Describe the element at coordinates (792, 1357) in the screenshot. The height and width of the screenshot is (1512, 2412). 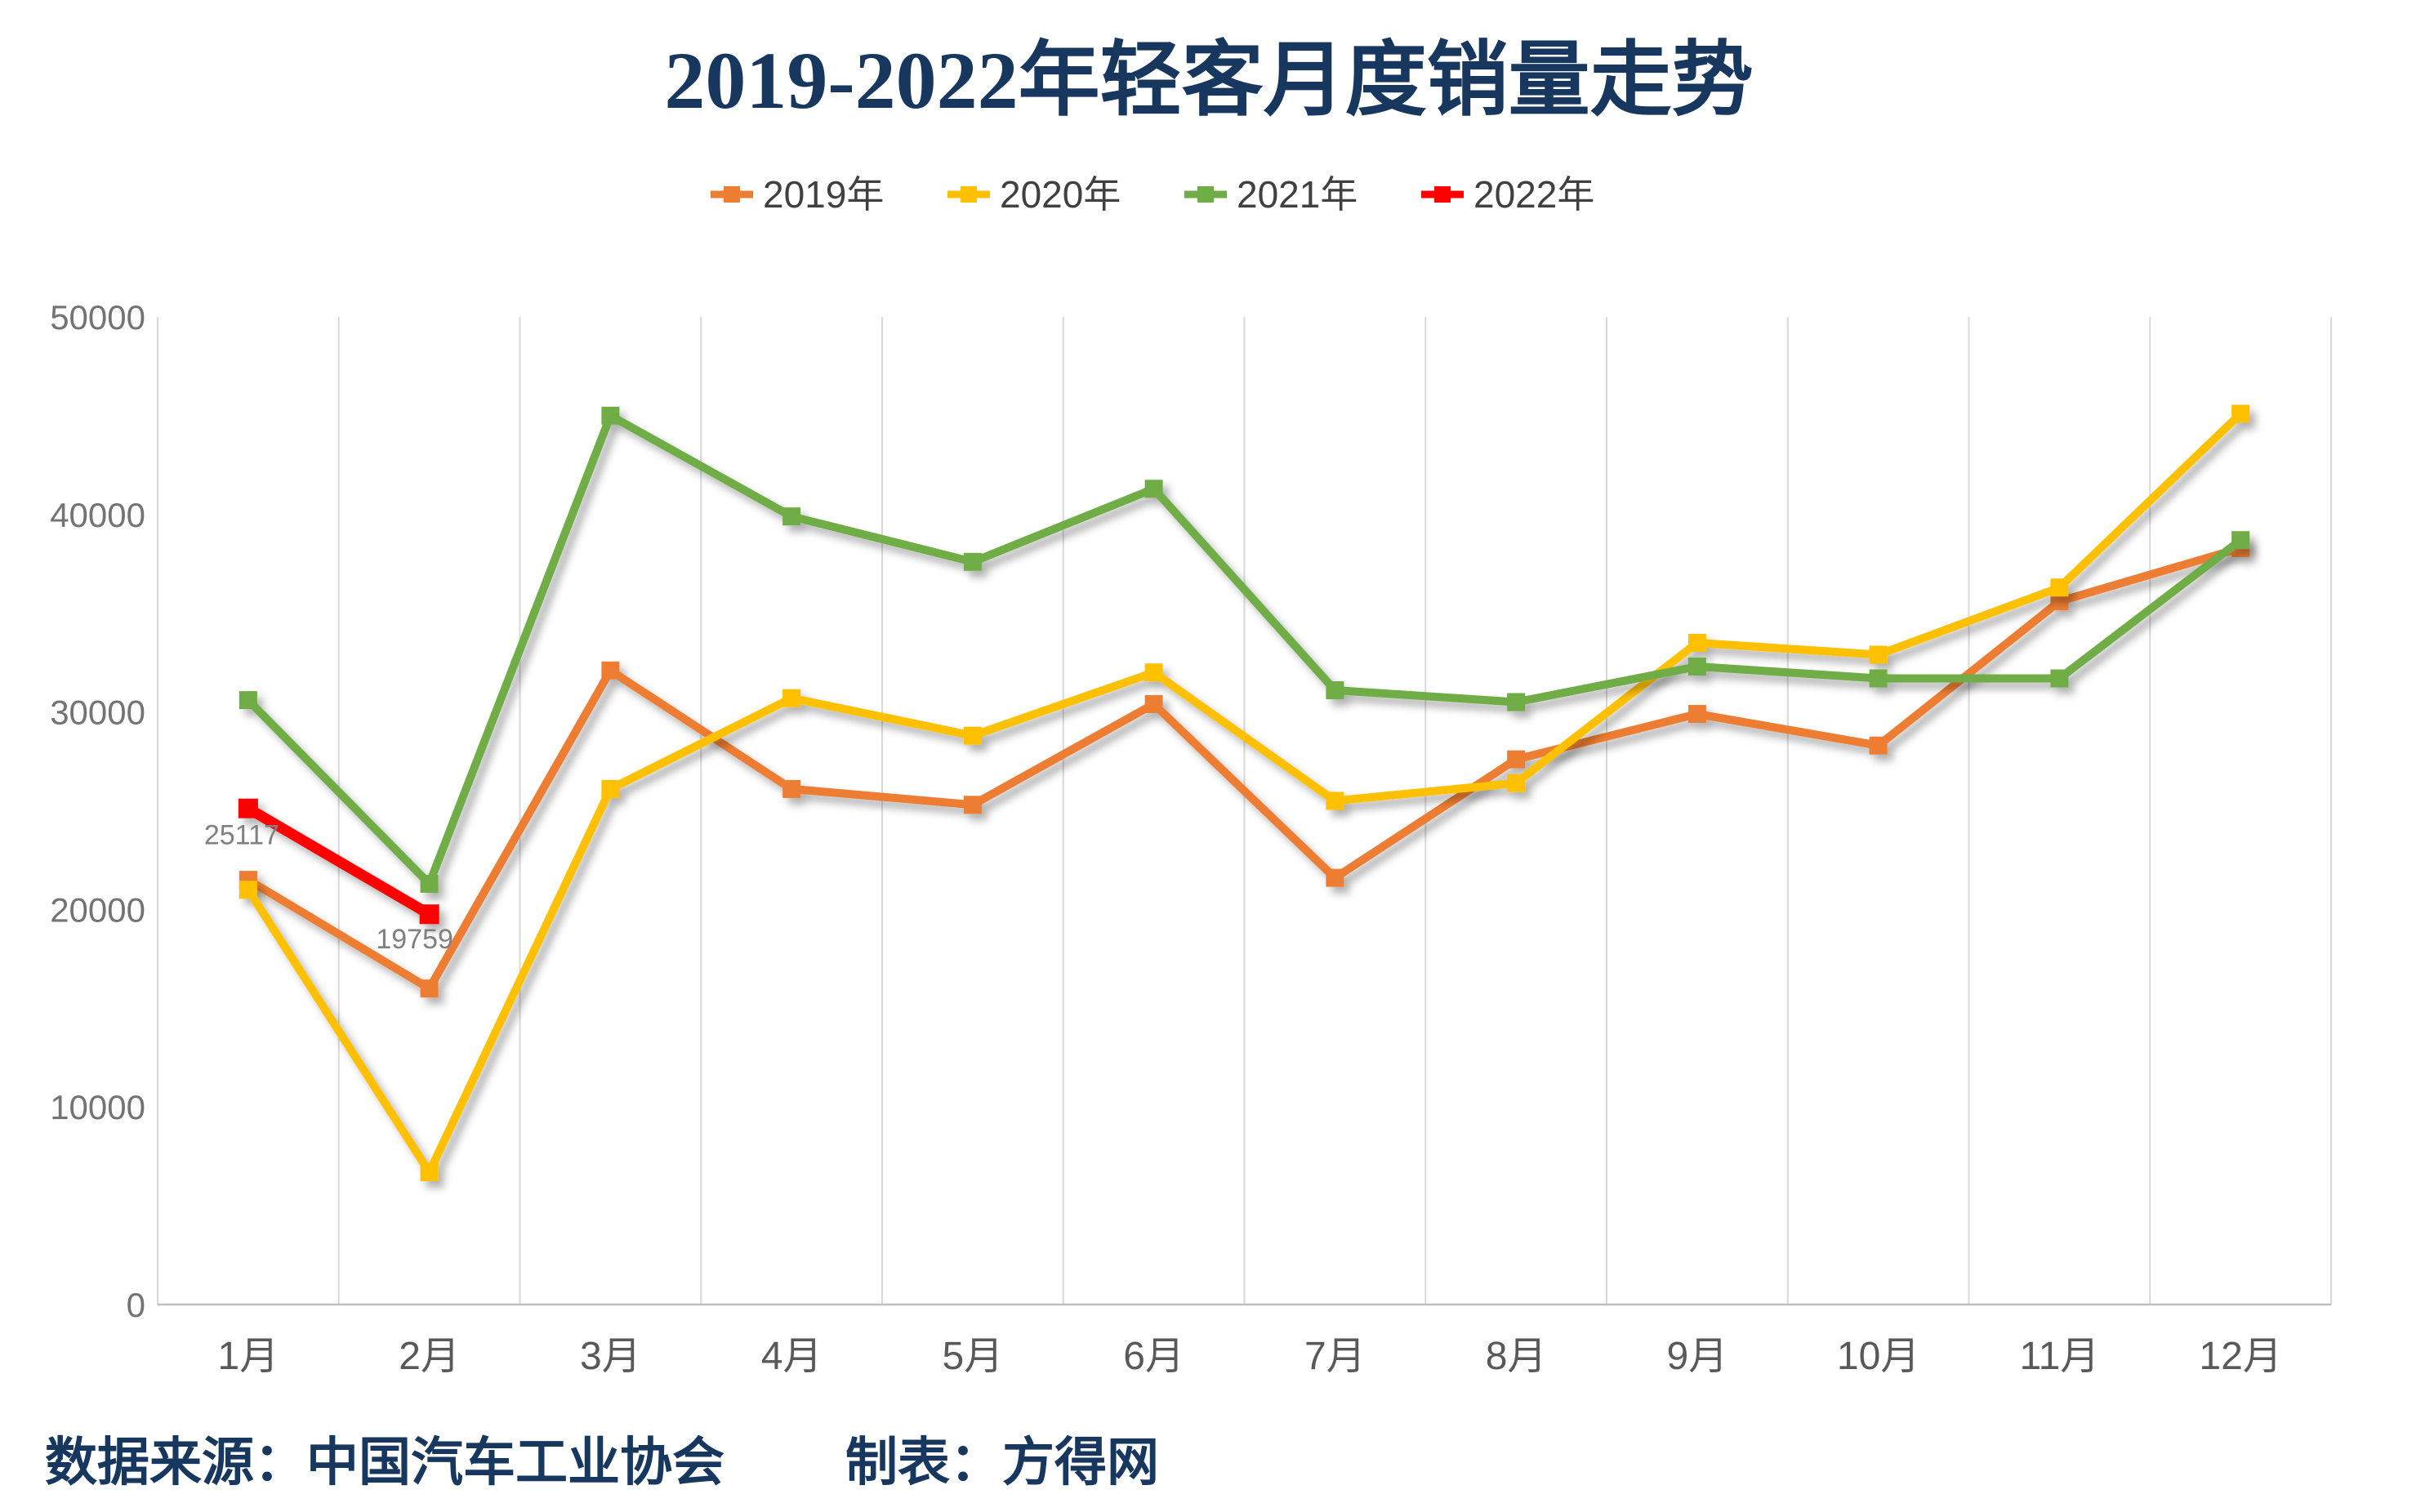
I see `x-tick-label: 4月` at that location.